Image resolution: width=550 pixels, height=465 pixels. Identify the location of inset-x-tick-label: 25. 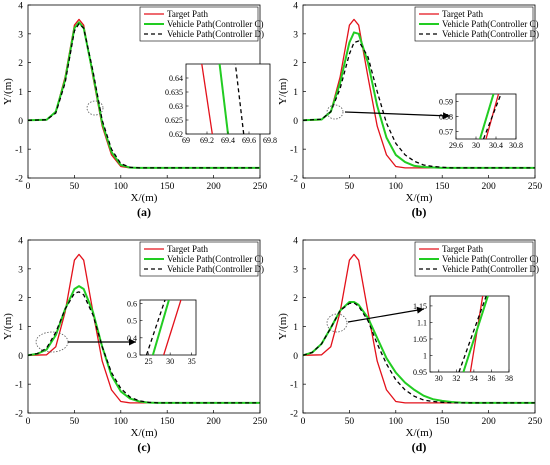
(149, 361).